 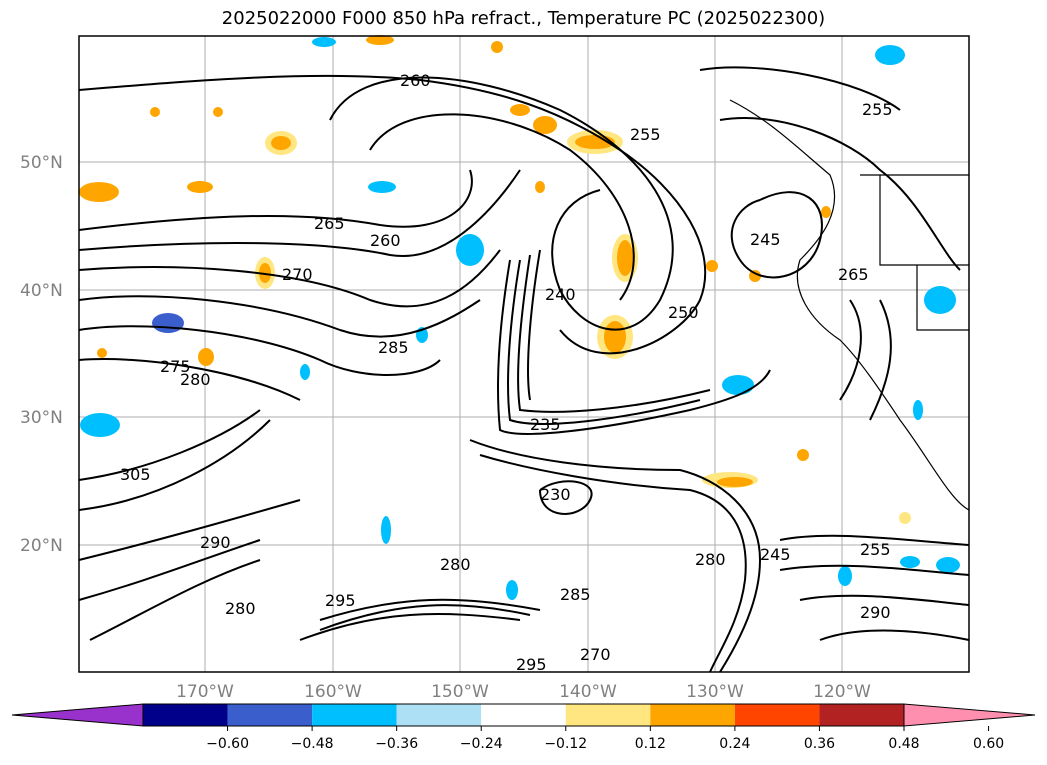 What do you see at coordinates (41, 163) in the screenshot?
I see `lat-label: 50°N` at bounding box center [41, 163].